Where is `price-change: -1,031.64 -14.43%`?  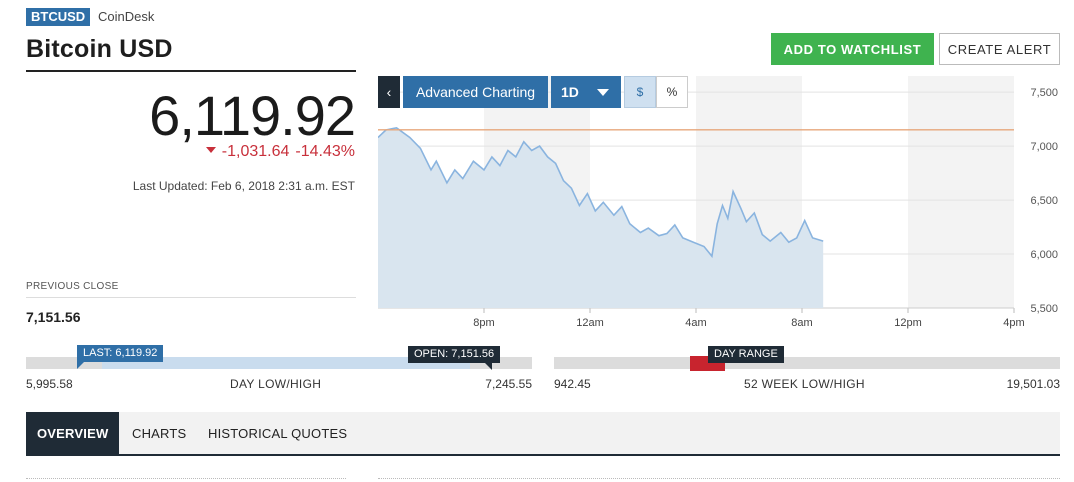
price-change: -1,031.64 -14.43% is located at coordinates (280, 152).